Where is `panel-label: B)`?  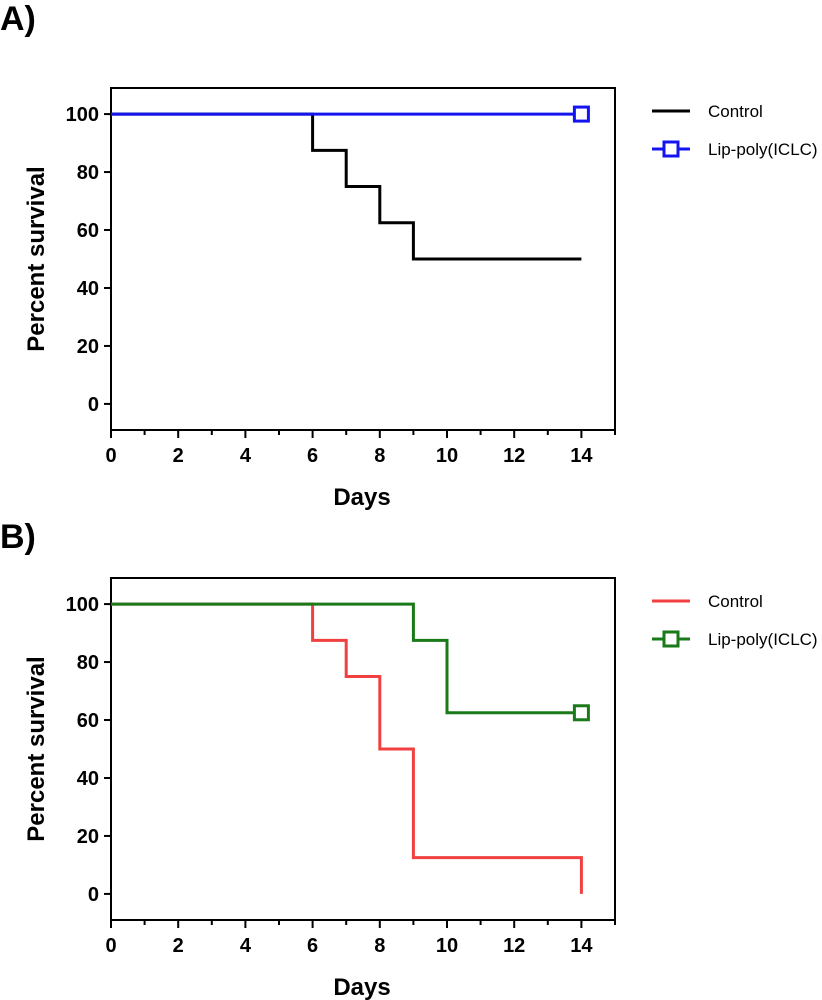
panel-label: B) is located at coordinates (18, 537).